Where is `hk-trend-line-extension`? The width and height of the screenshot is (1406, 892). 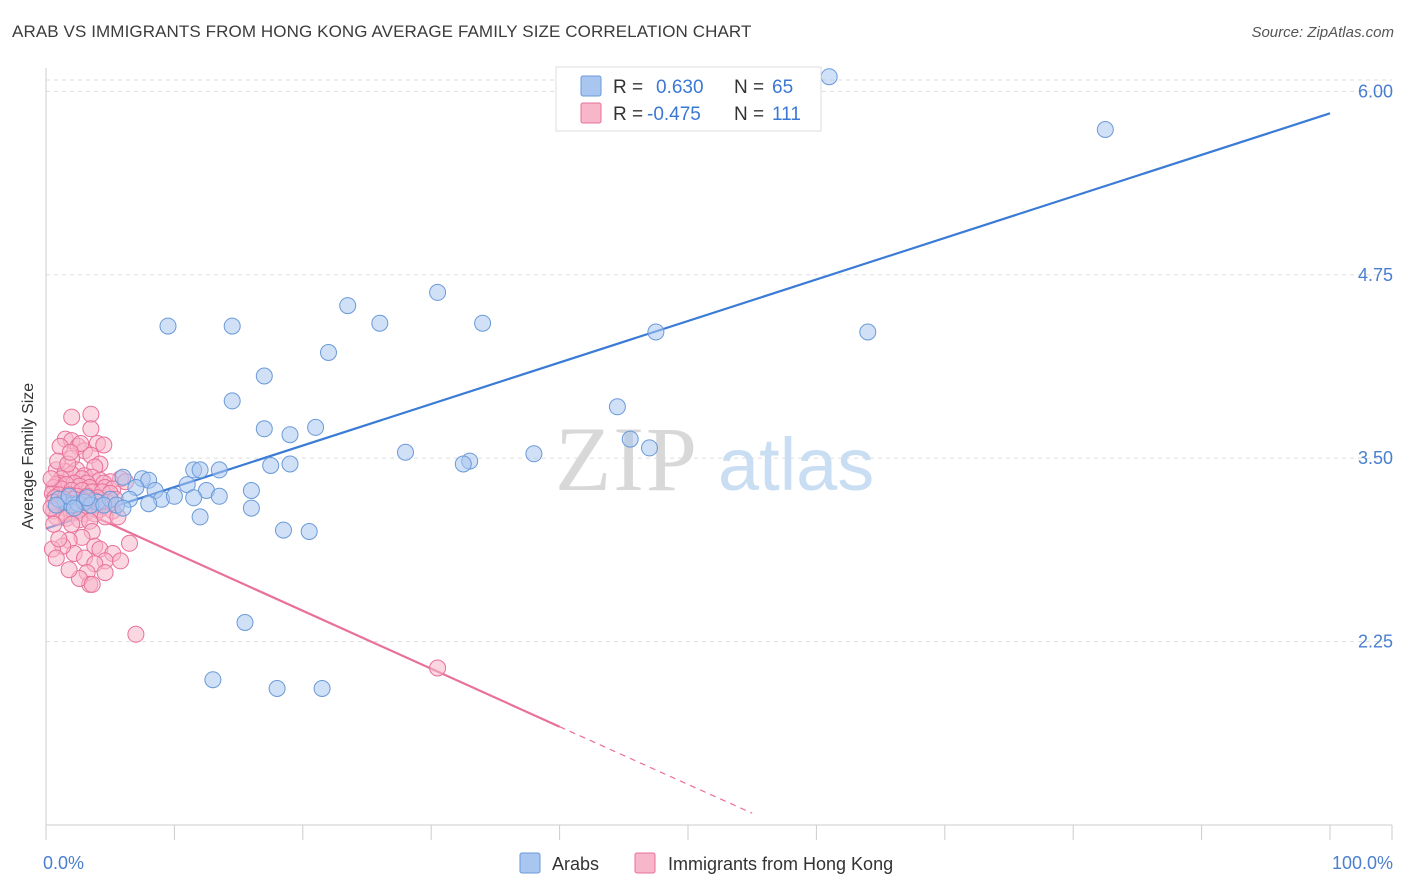
hk-trend-line-extension is located at coordinates (656, 770).